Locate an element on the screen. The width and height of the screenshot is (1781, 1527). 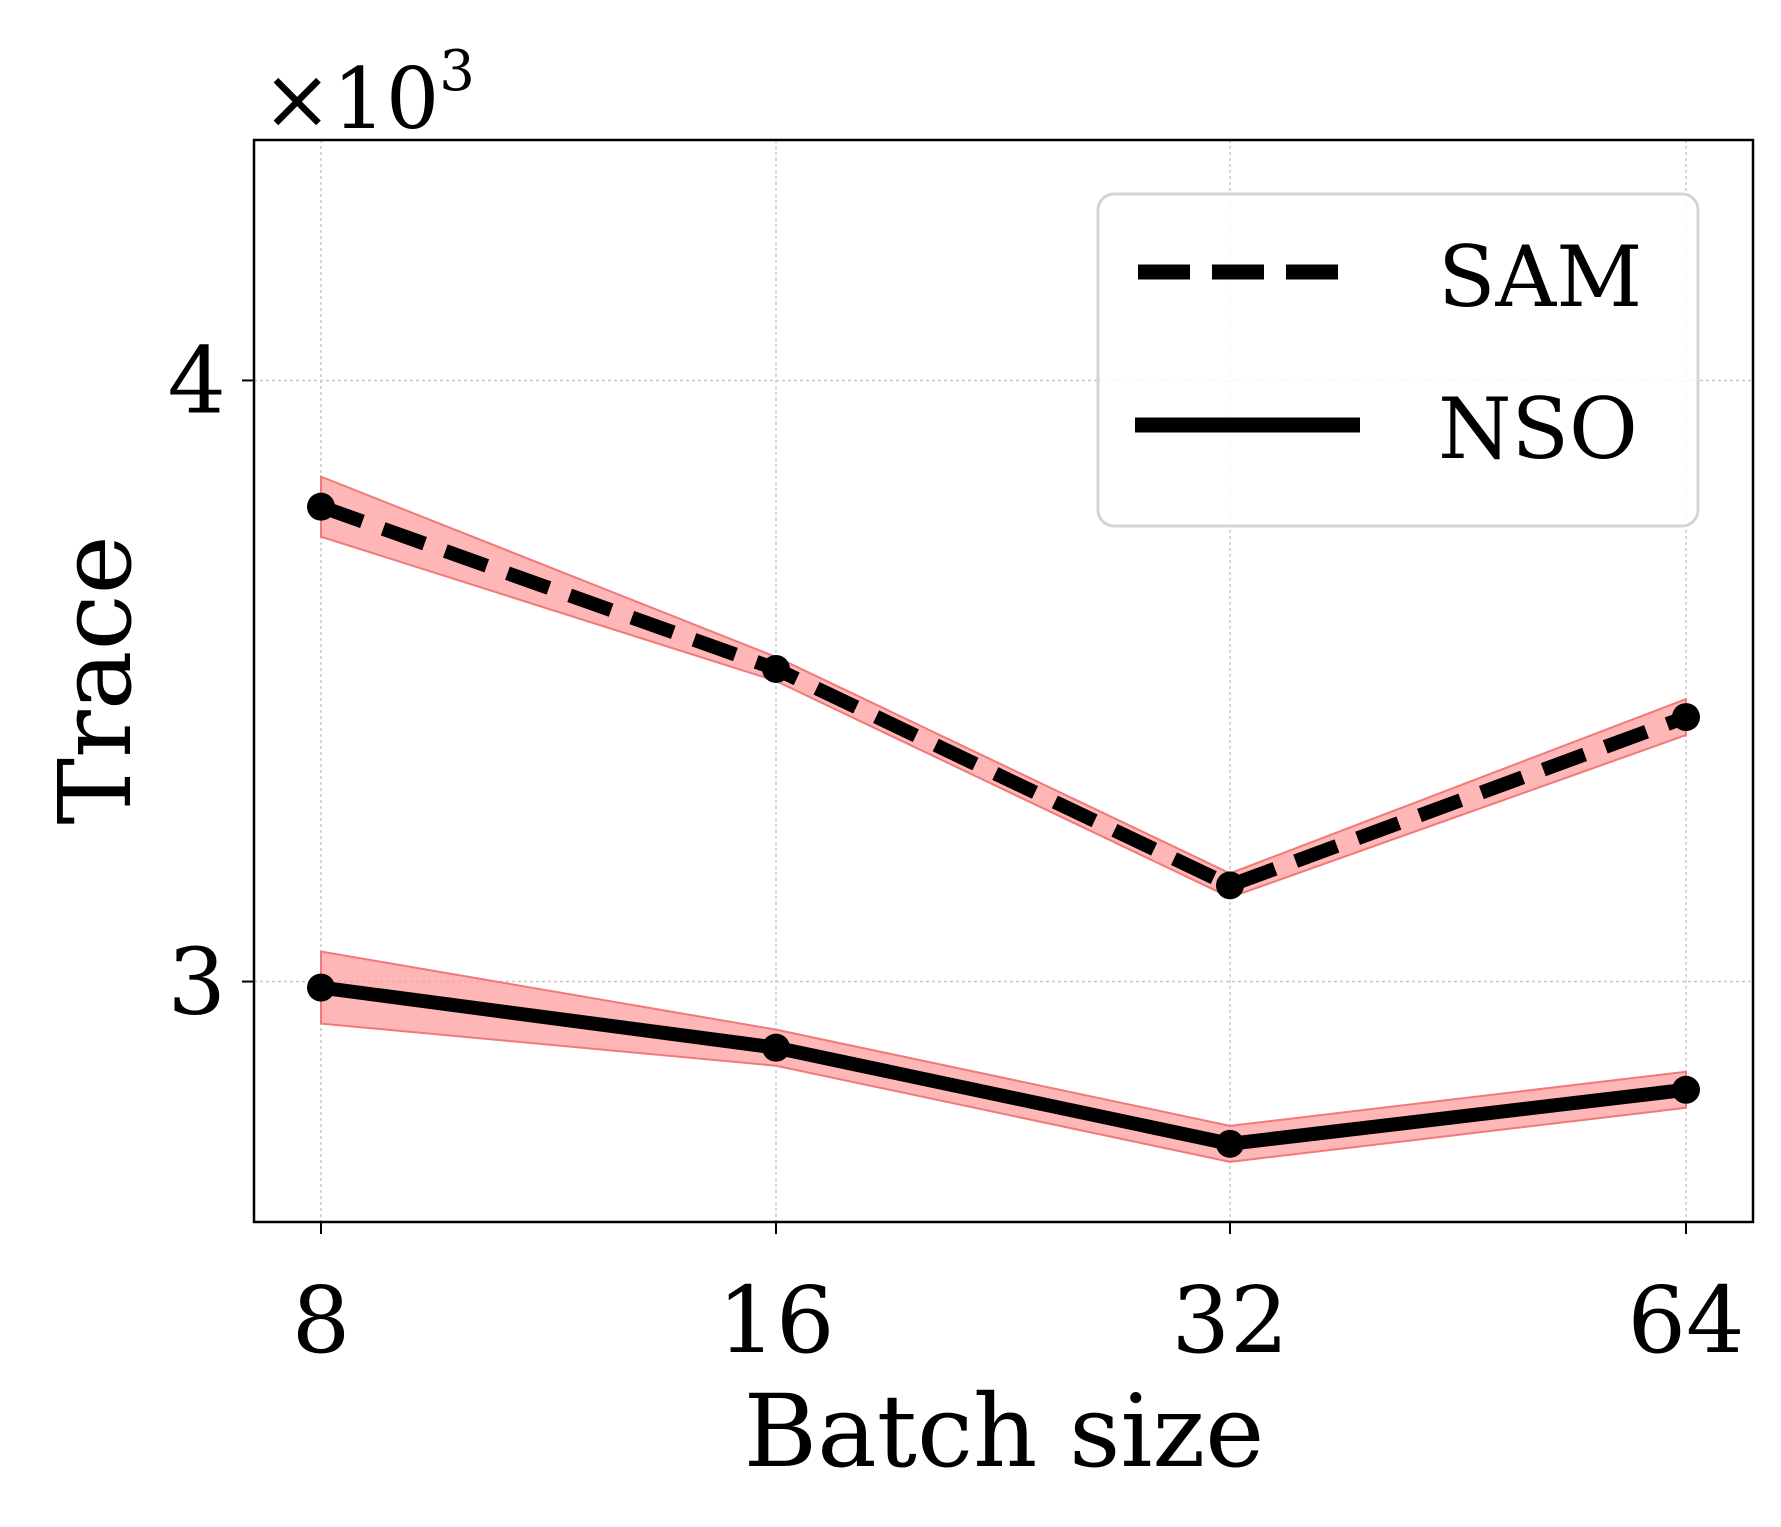
legend-nso-label: NSO is located at coordinates (1538, 429).